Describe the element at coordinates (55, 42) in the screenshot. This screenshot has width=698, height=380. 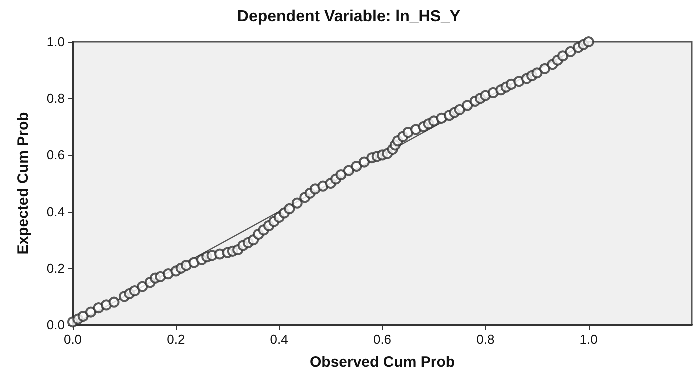
I see `y-tick-label: 1.0` at that location.